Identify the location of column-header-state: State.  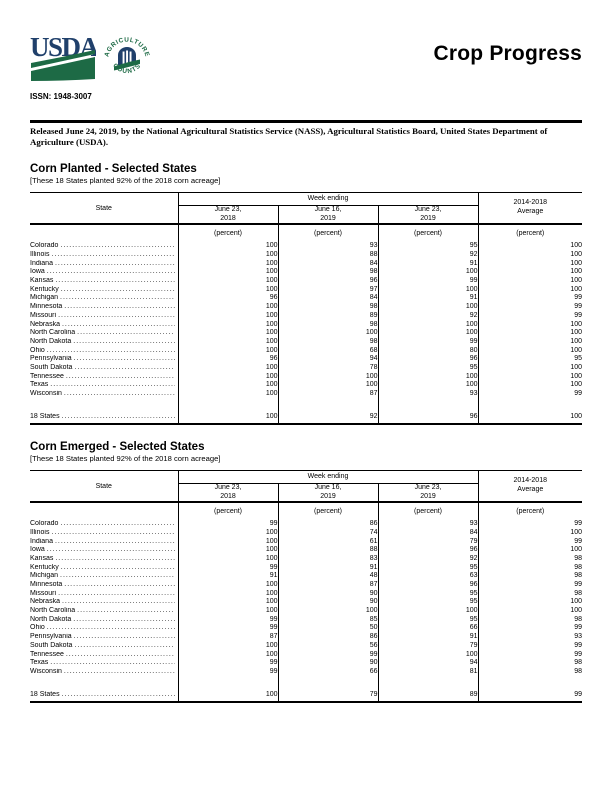
(104, 208).